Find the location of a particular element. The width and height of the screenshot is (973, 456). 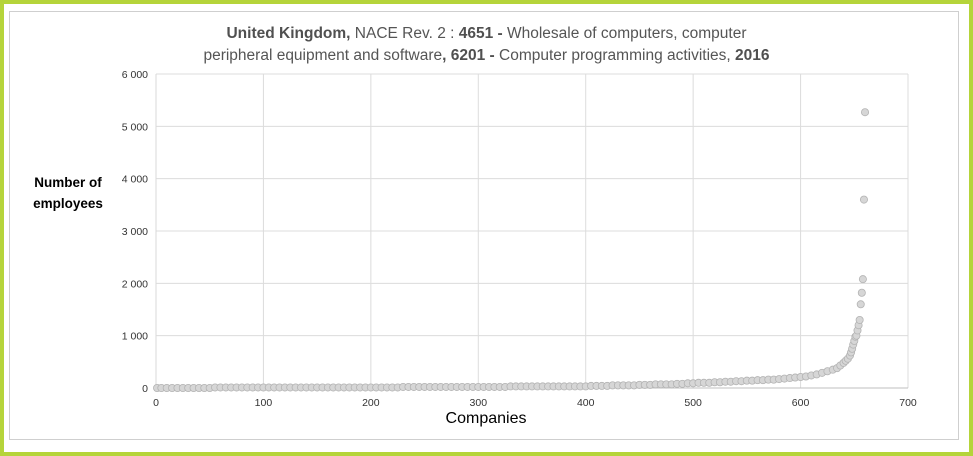

y-tick-label: 2 000 is located at coordinates (135, 284).